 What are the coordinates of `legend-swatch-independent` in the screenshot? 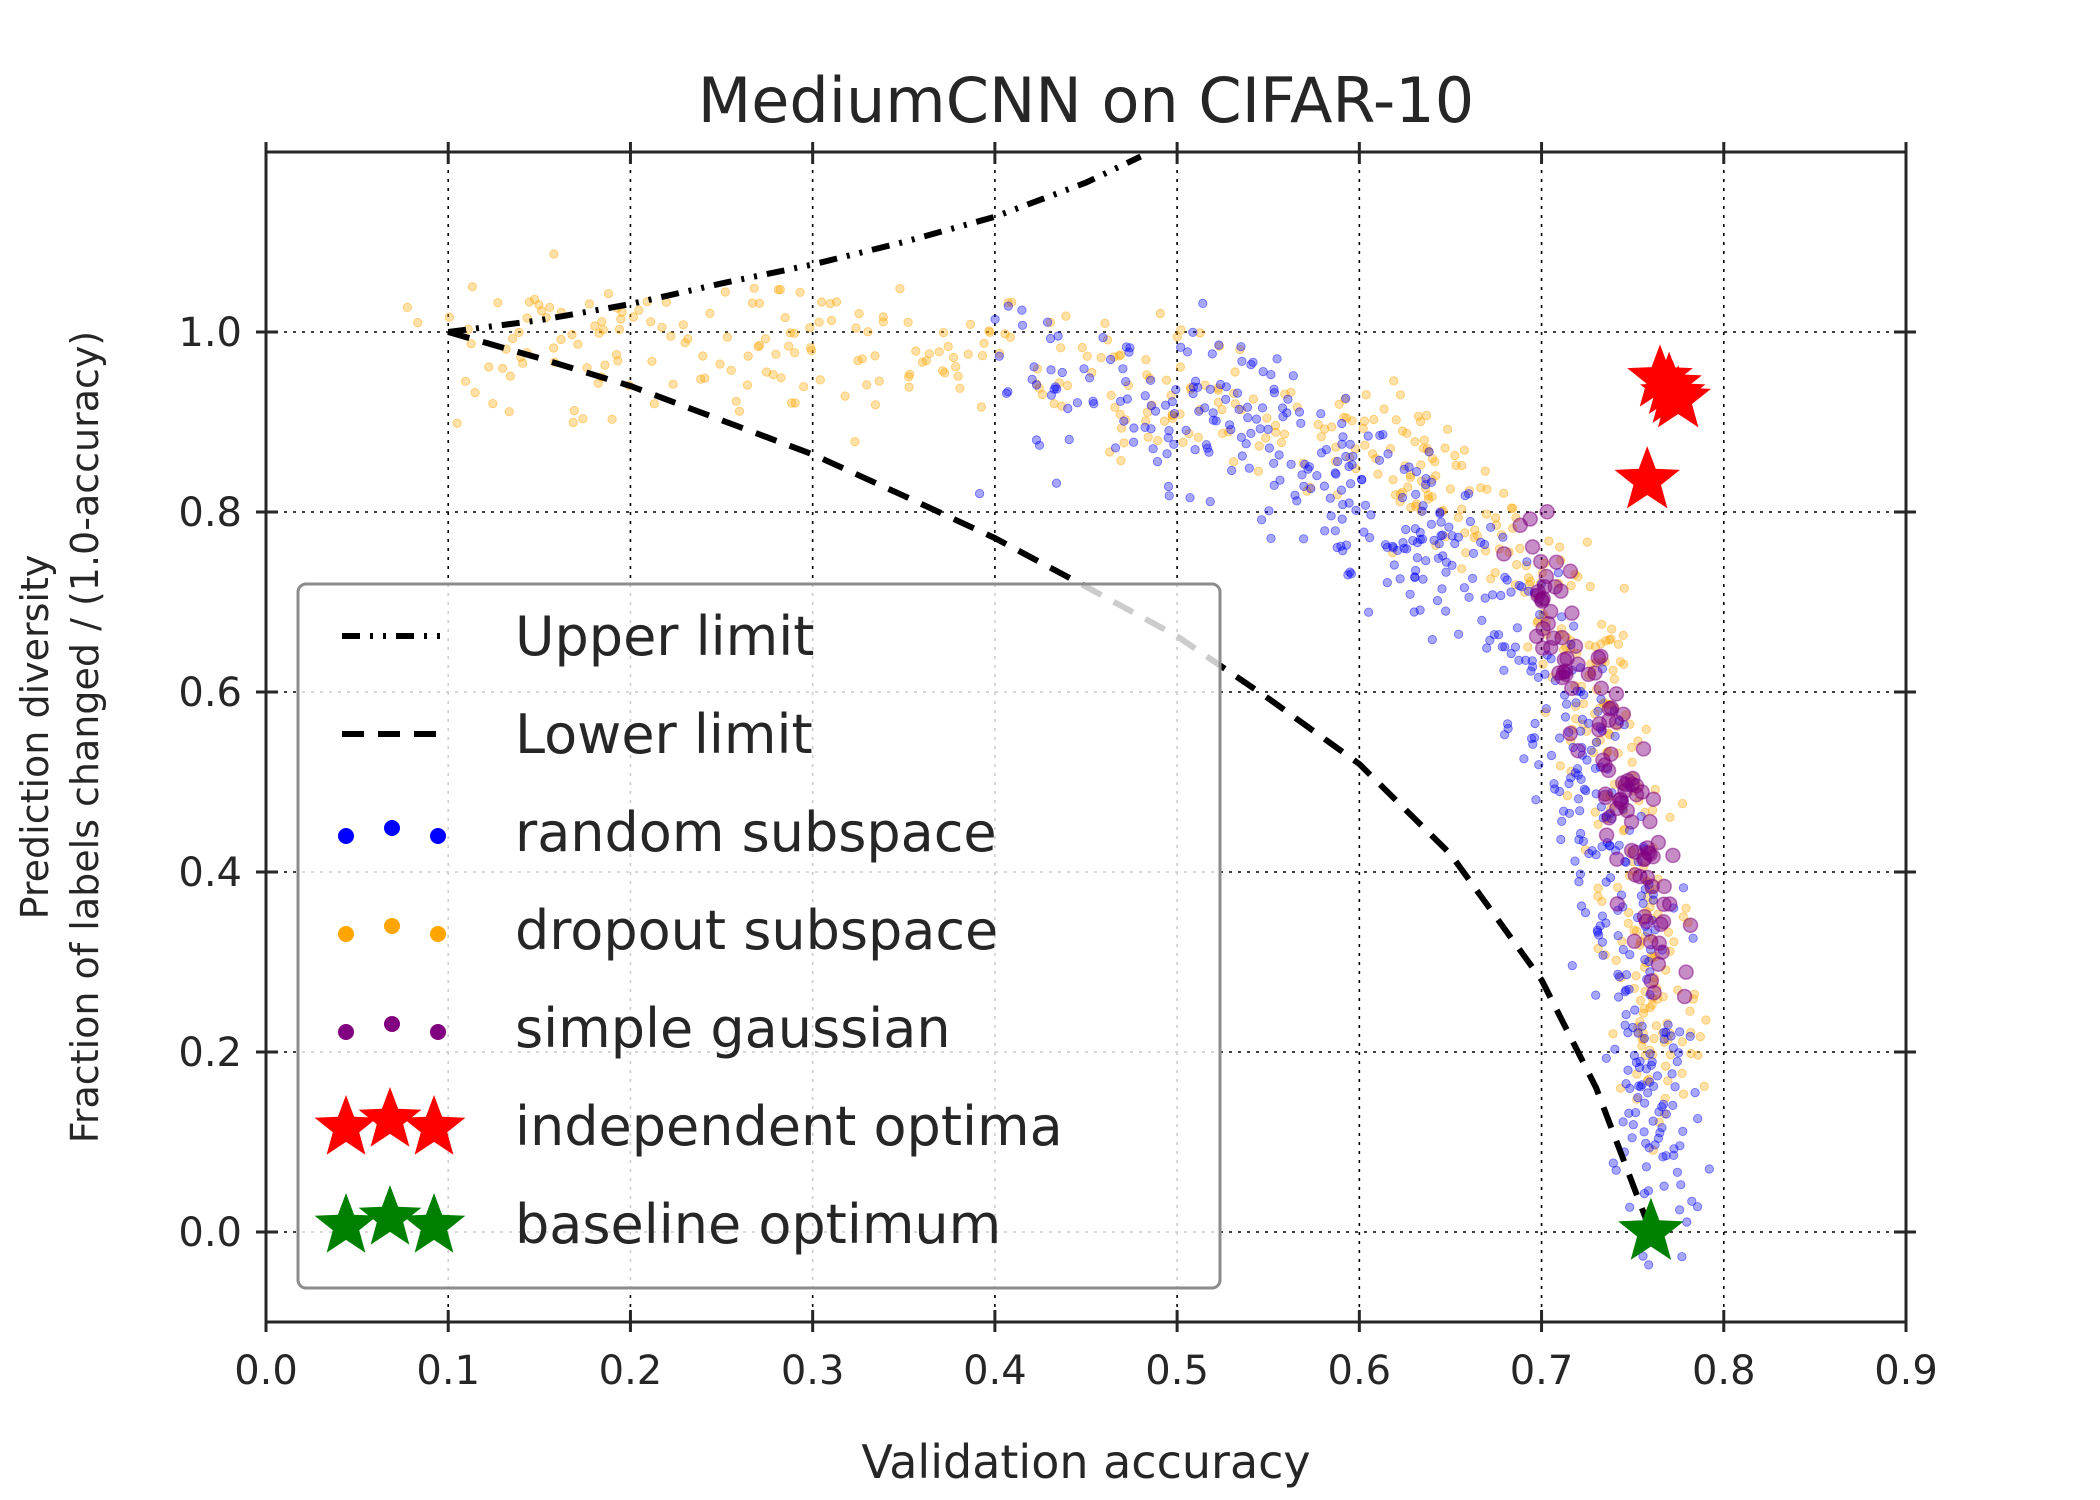 It's located at (346, 1125).